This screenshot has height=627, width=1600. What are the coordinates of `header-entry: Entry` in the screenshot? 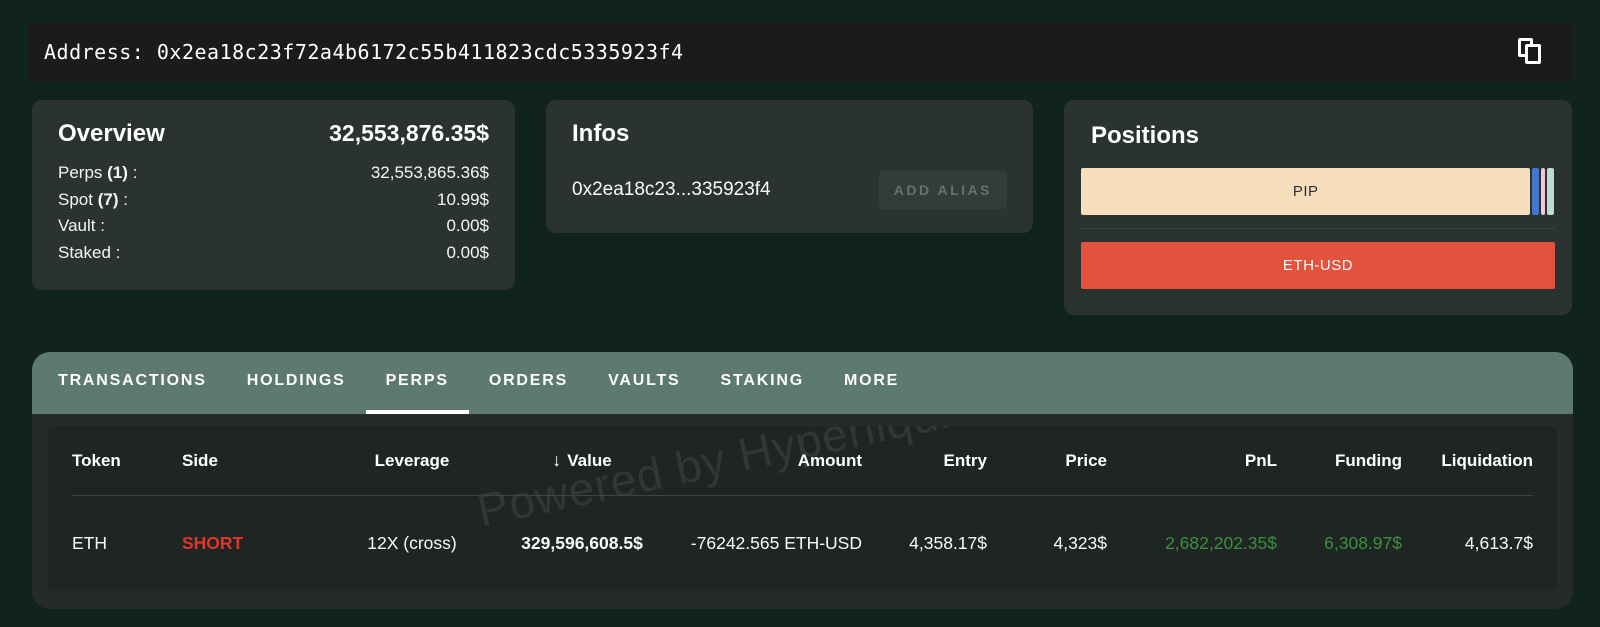 It's located at (965, 460).